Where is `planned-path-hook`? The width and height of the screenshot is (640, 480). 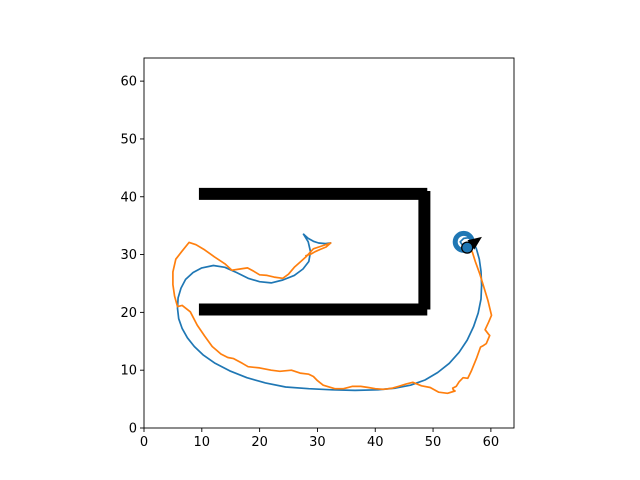 planned-path-hook is located at coordinates (317, 239).